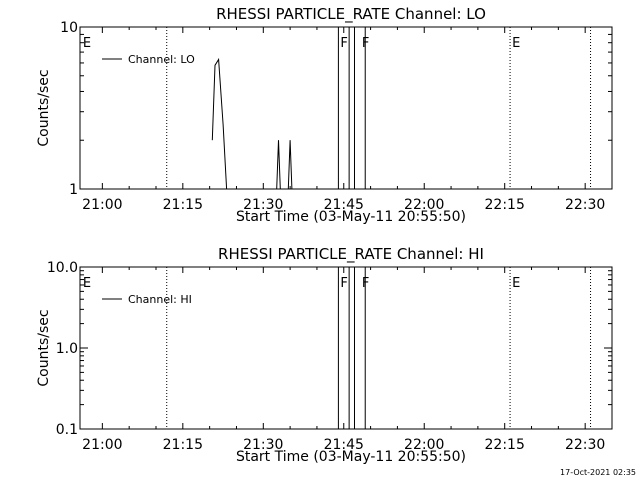 Image resolution: width=640 pixels, height=480 pixels. What do you see at coordinates (585, 445) in the screenshot?
I see `panel2-xtick-label-6: 22:30` at bounding box center [585, 445].